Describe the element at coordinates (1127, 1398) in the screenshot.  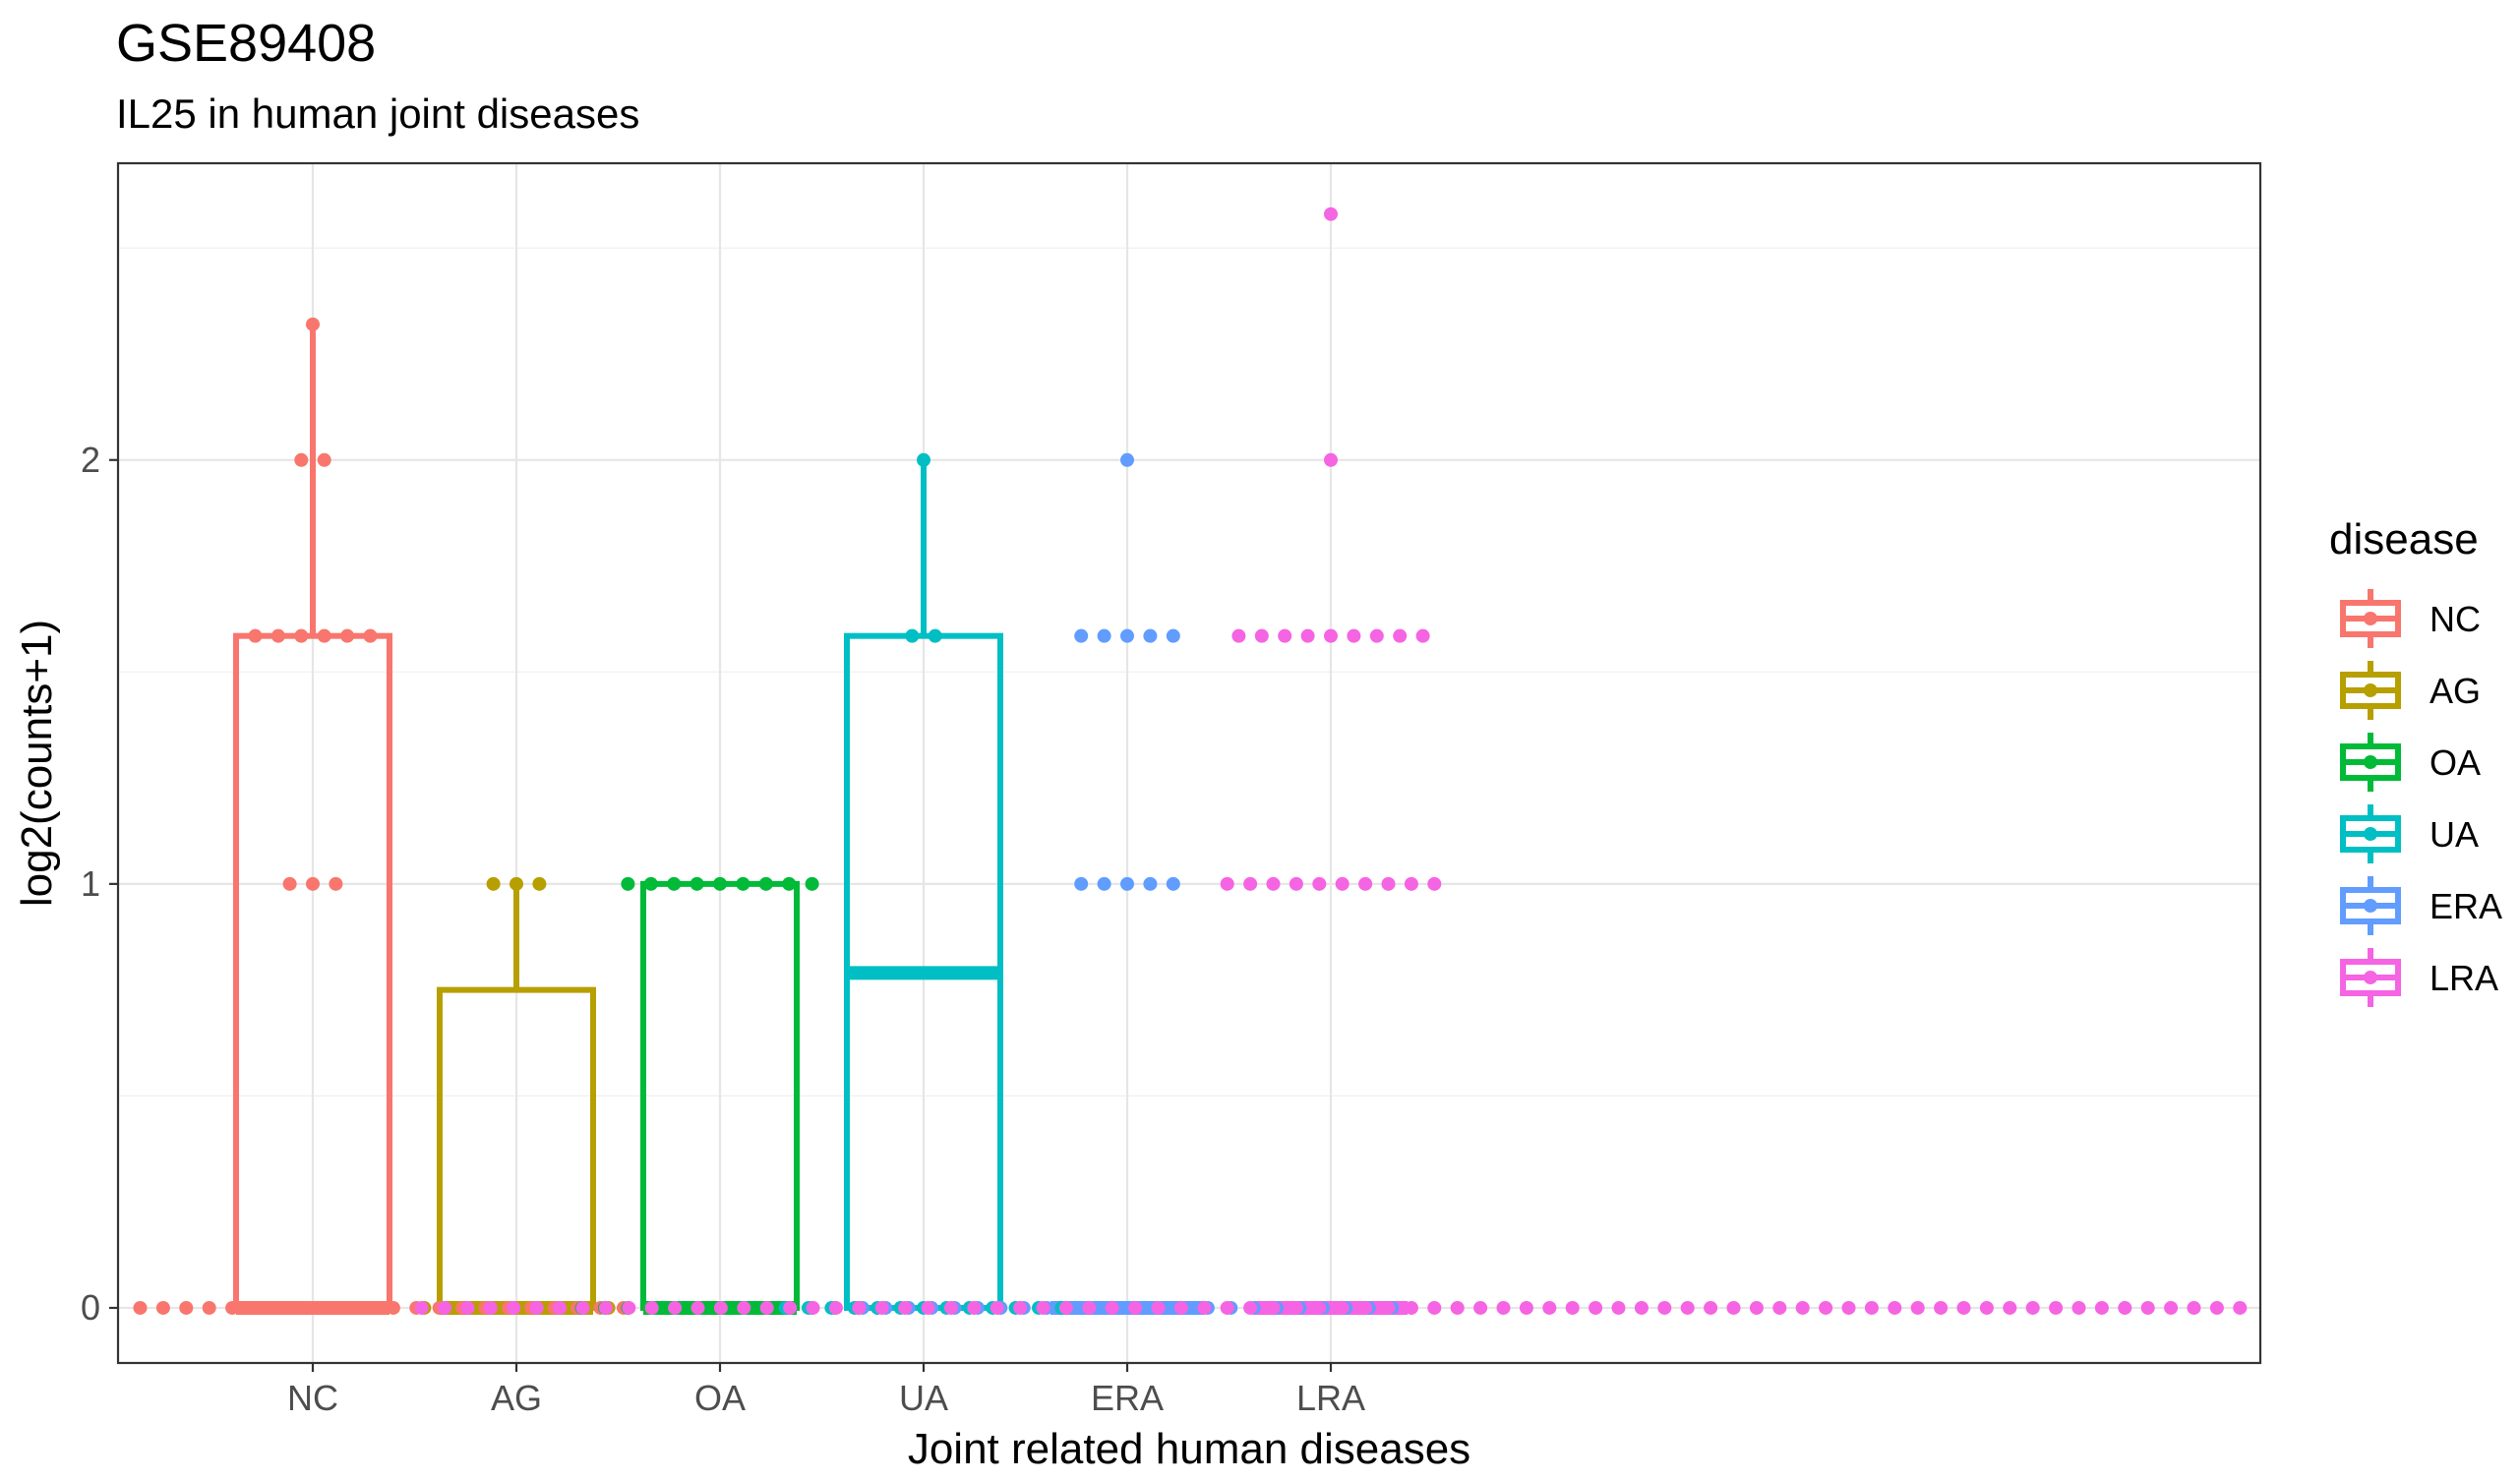
I see `x-tick-label: ERA` at that location.